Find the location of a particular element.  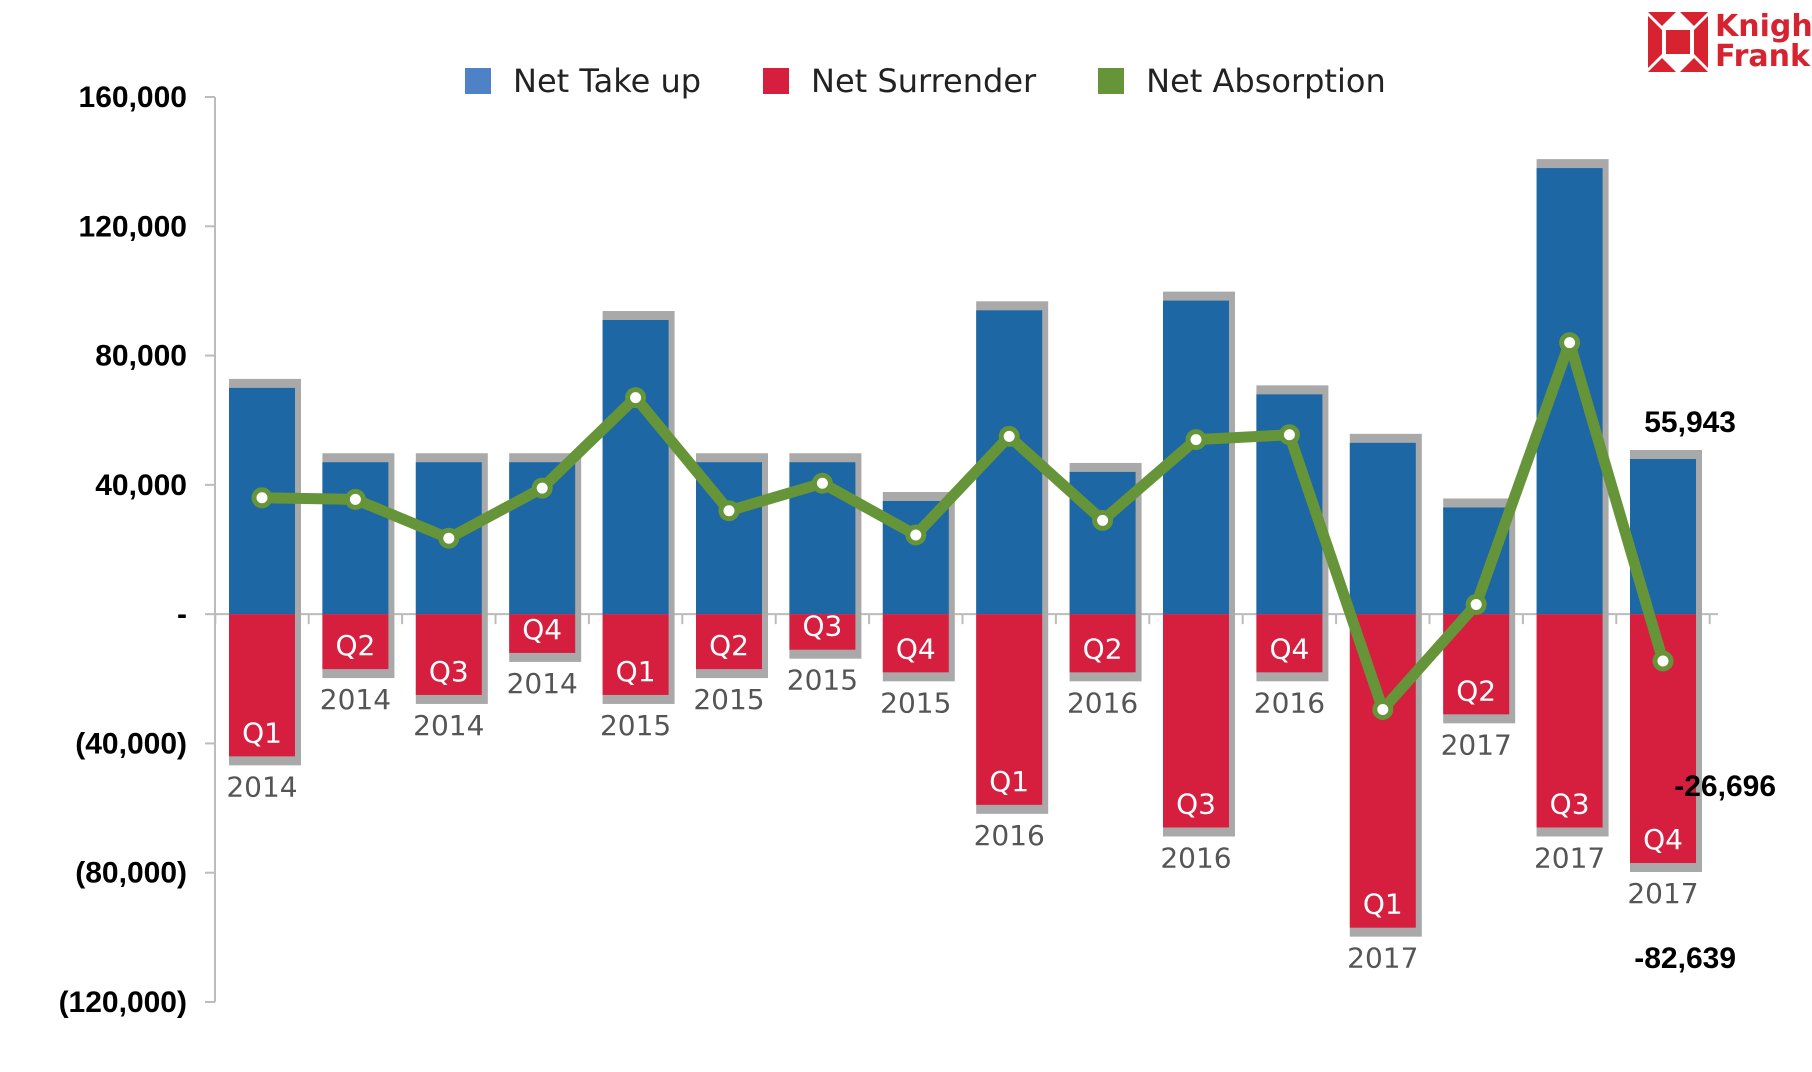

legend-item-net-surrender: Net Surrender is located at coordinates (899, 81).